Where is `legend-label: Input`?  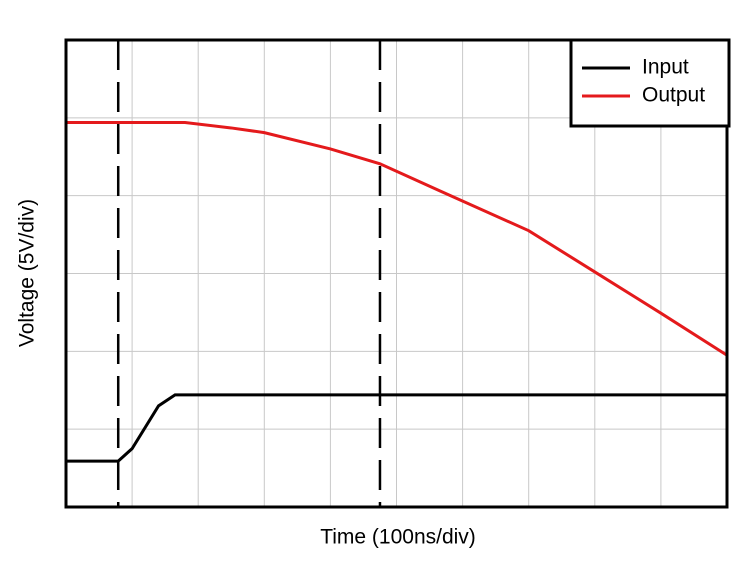 legend-label: Input is located at coordinates (665, 67).